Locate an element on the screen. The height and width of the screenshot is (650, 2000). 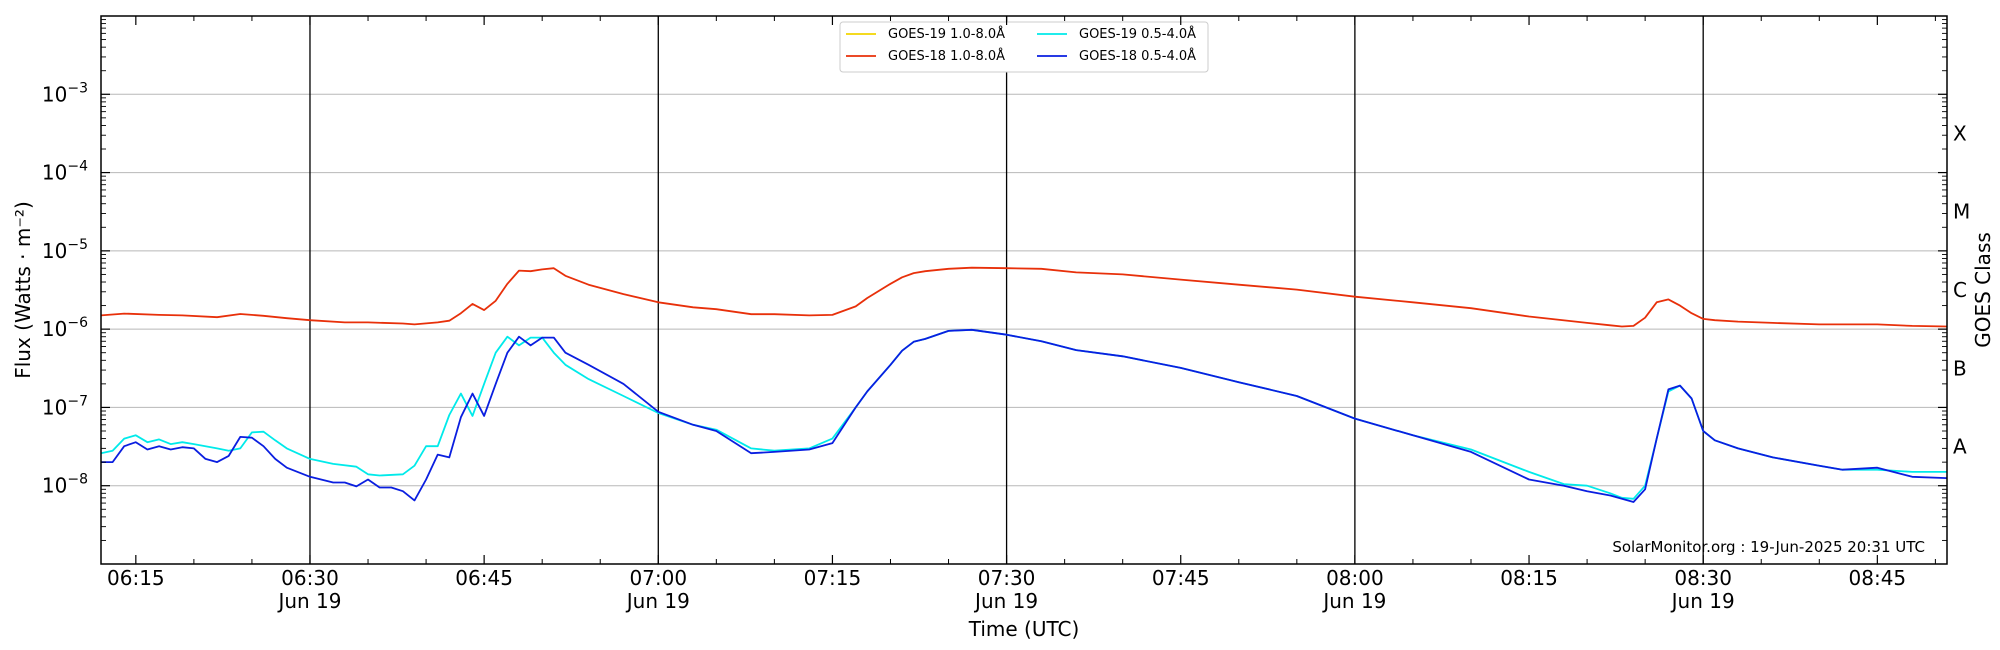
y-tick-label: 10⁻⁵ is located at coordinates (65, 250).